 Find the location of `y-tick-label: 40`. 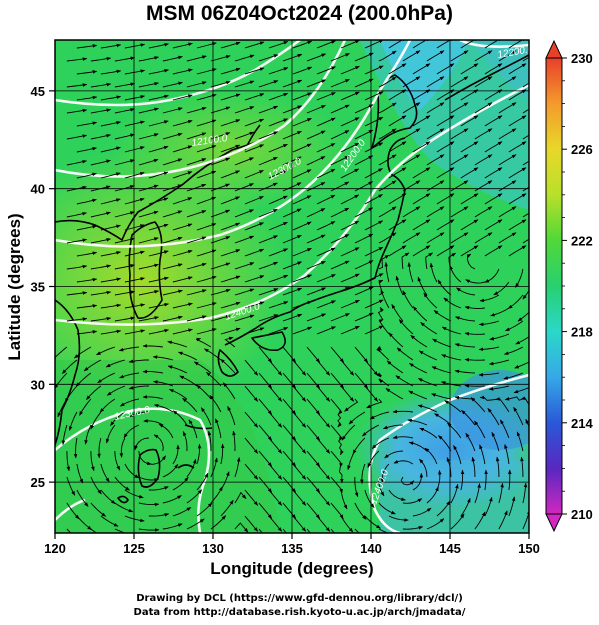

y-tick-label: 40 is located at coordinates (38, 189).